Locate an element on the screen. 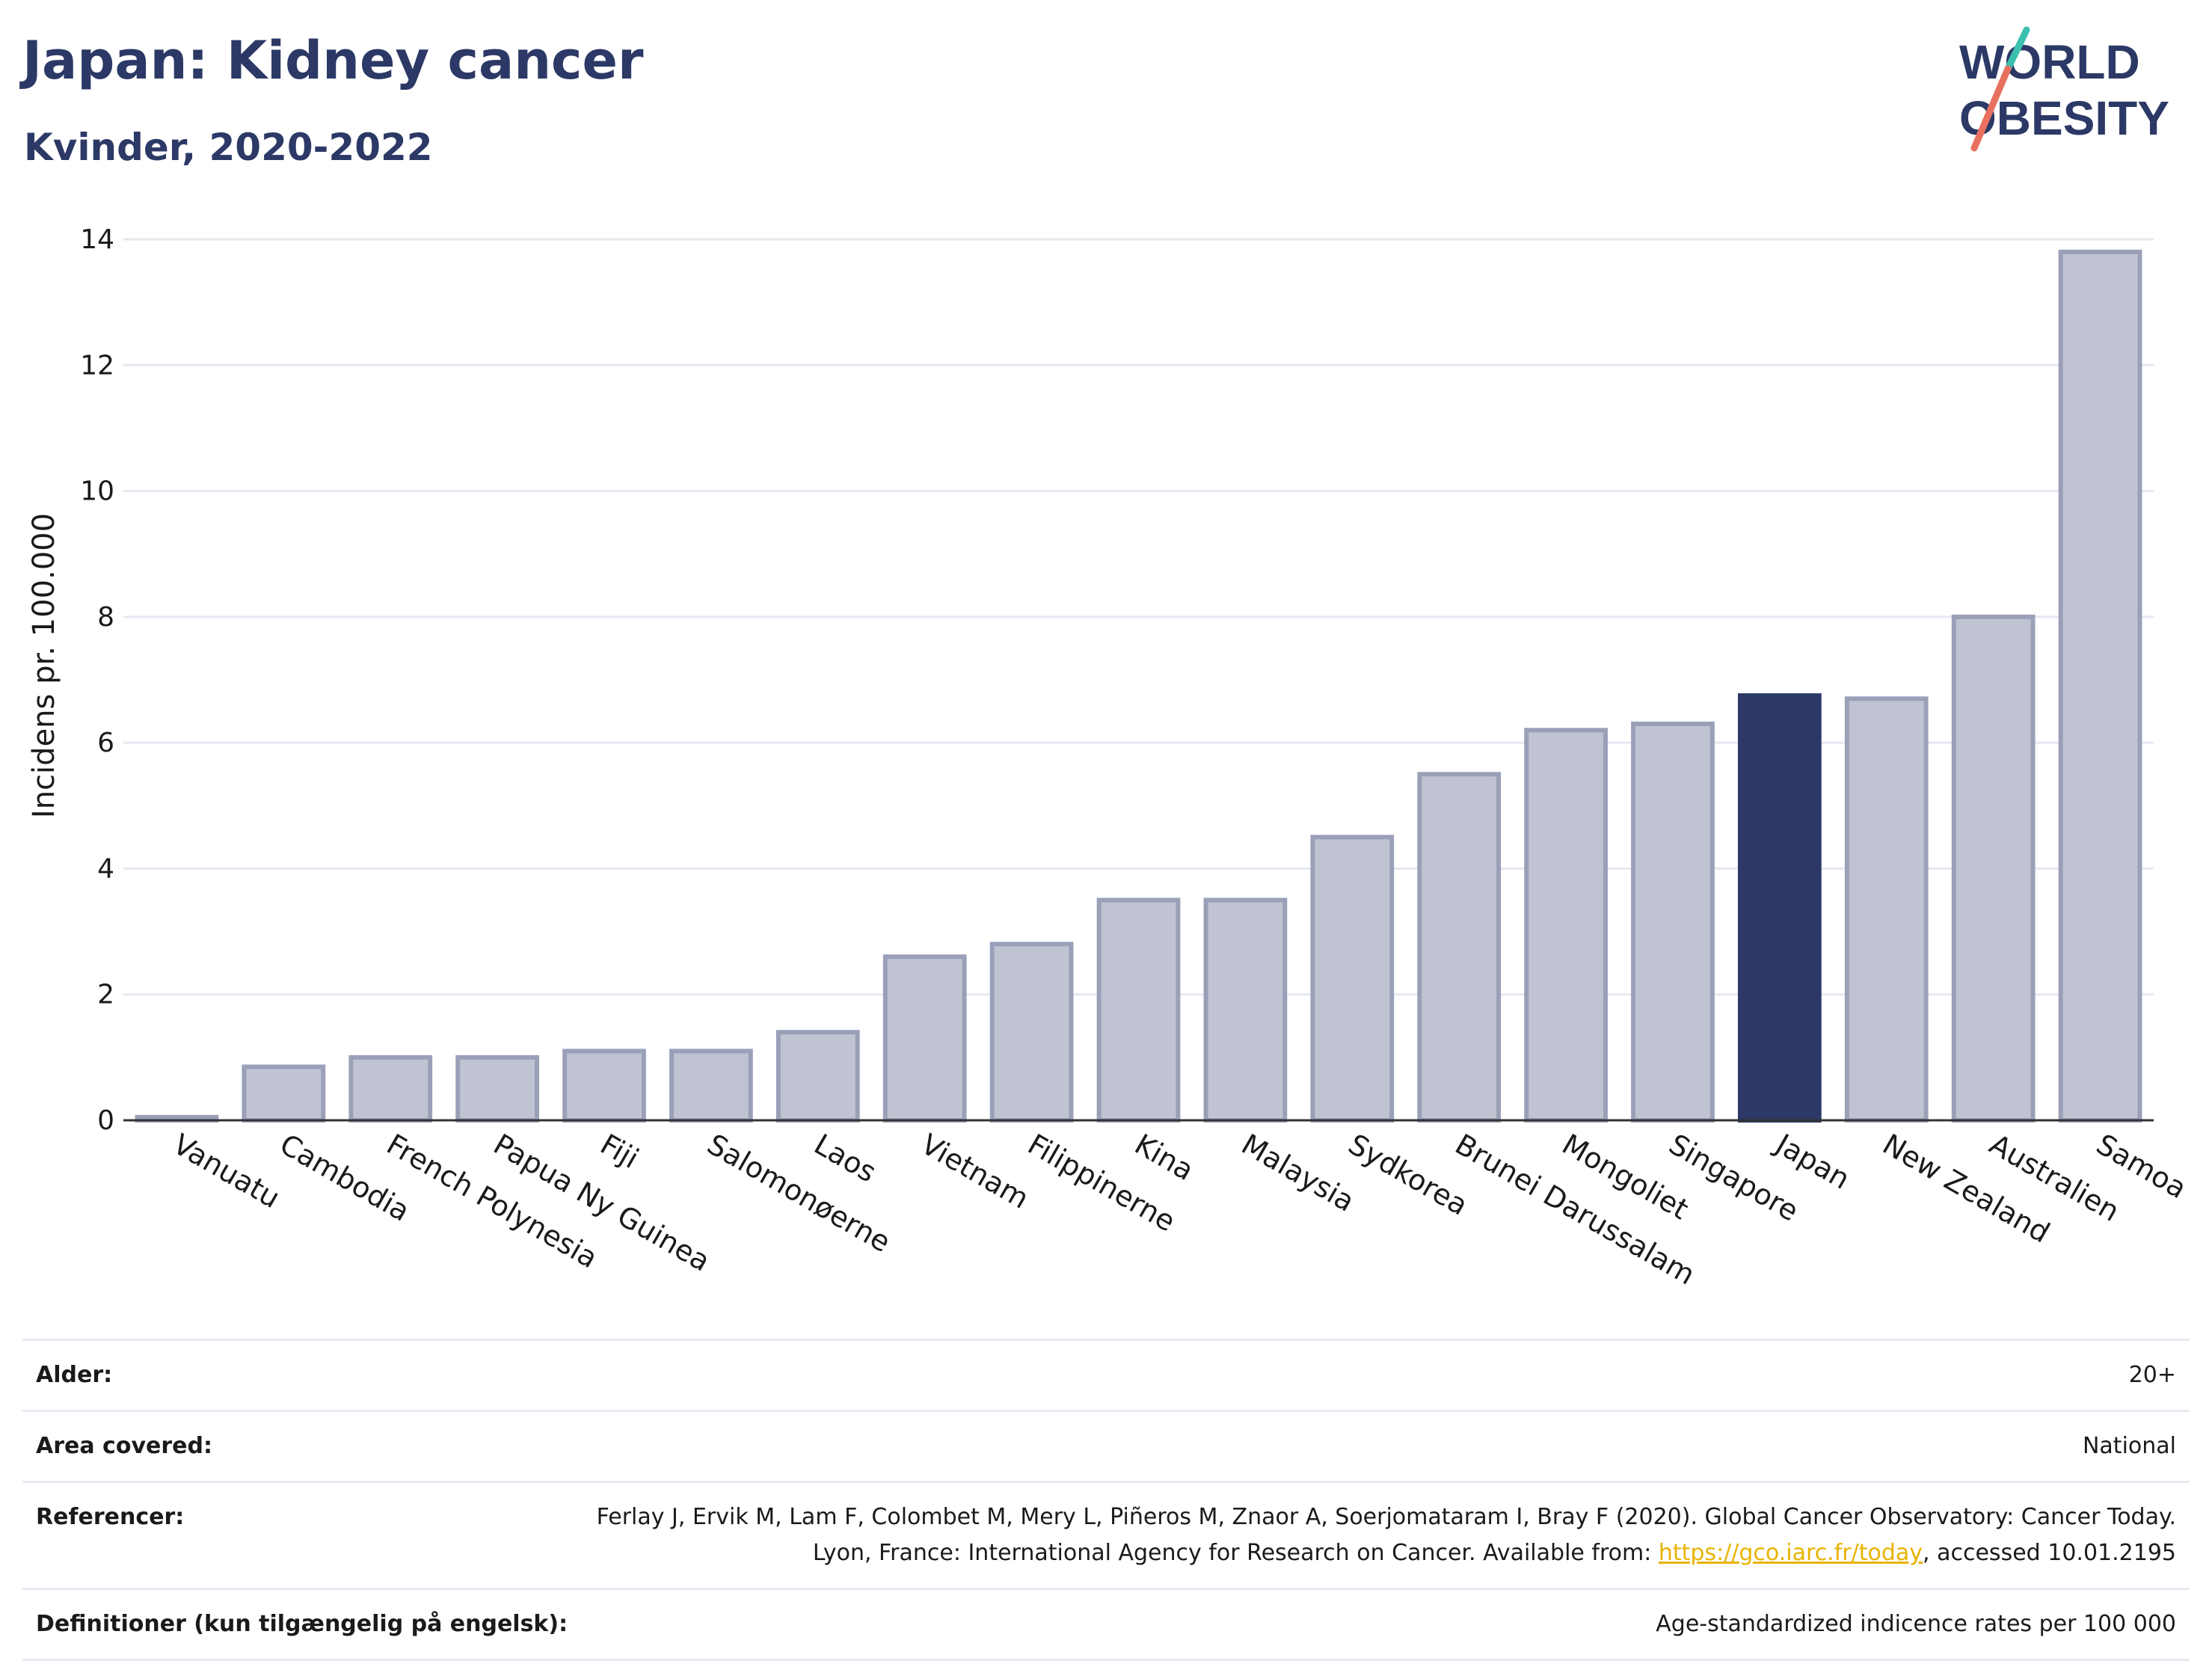 This screenshot has width=2212, height=1661. bar-laos is located at coordinates (817, 1076).